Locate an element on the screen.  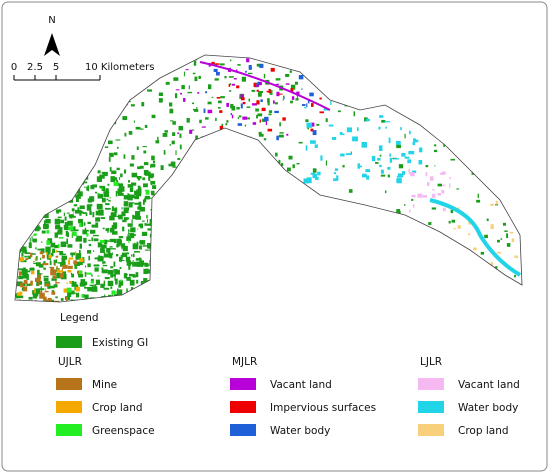
north-arrow is located at coordinates (52, 44).